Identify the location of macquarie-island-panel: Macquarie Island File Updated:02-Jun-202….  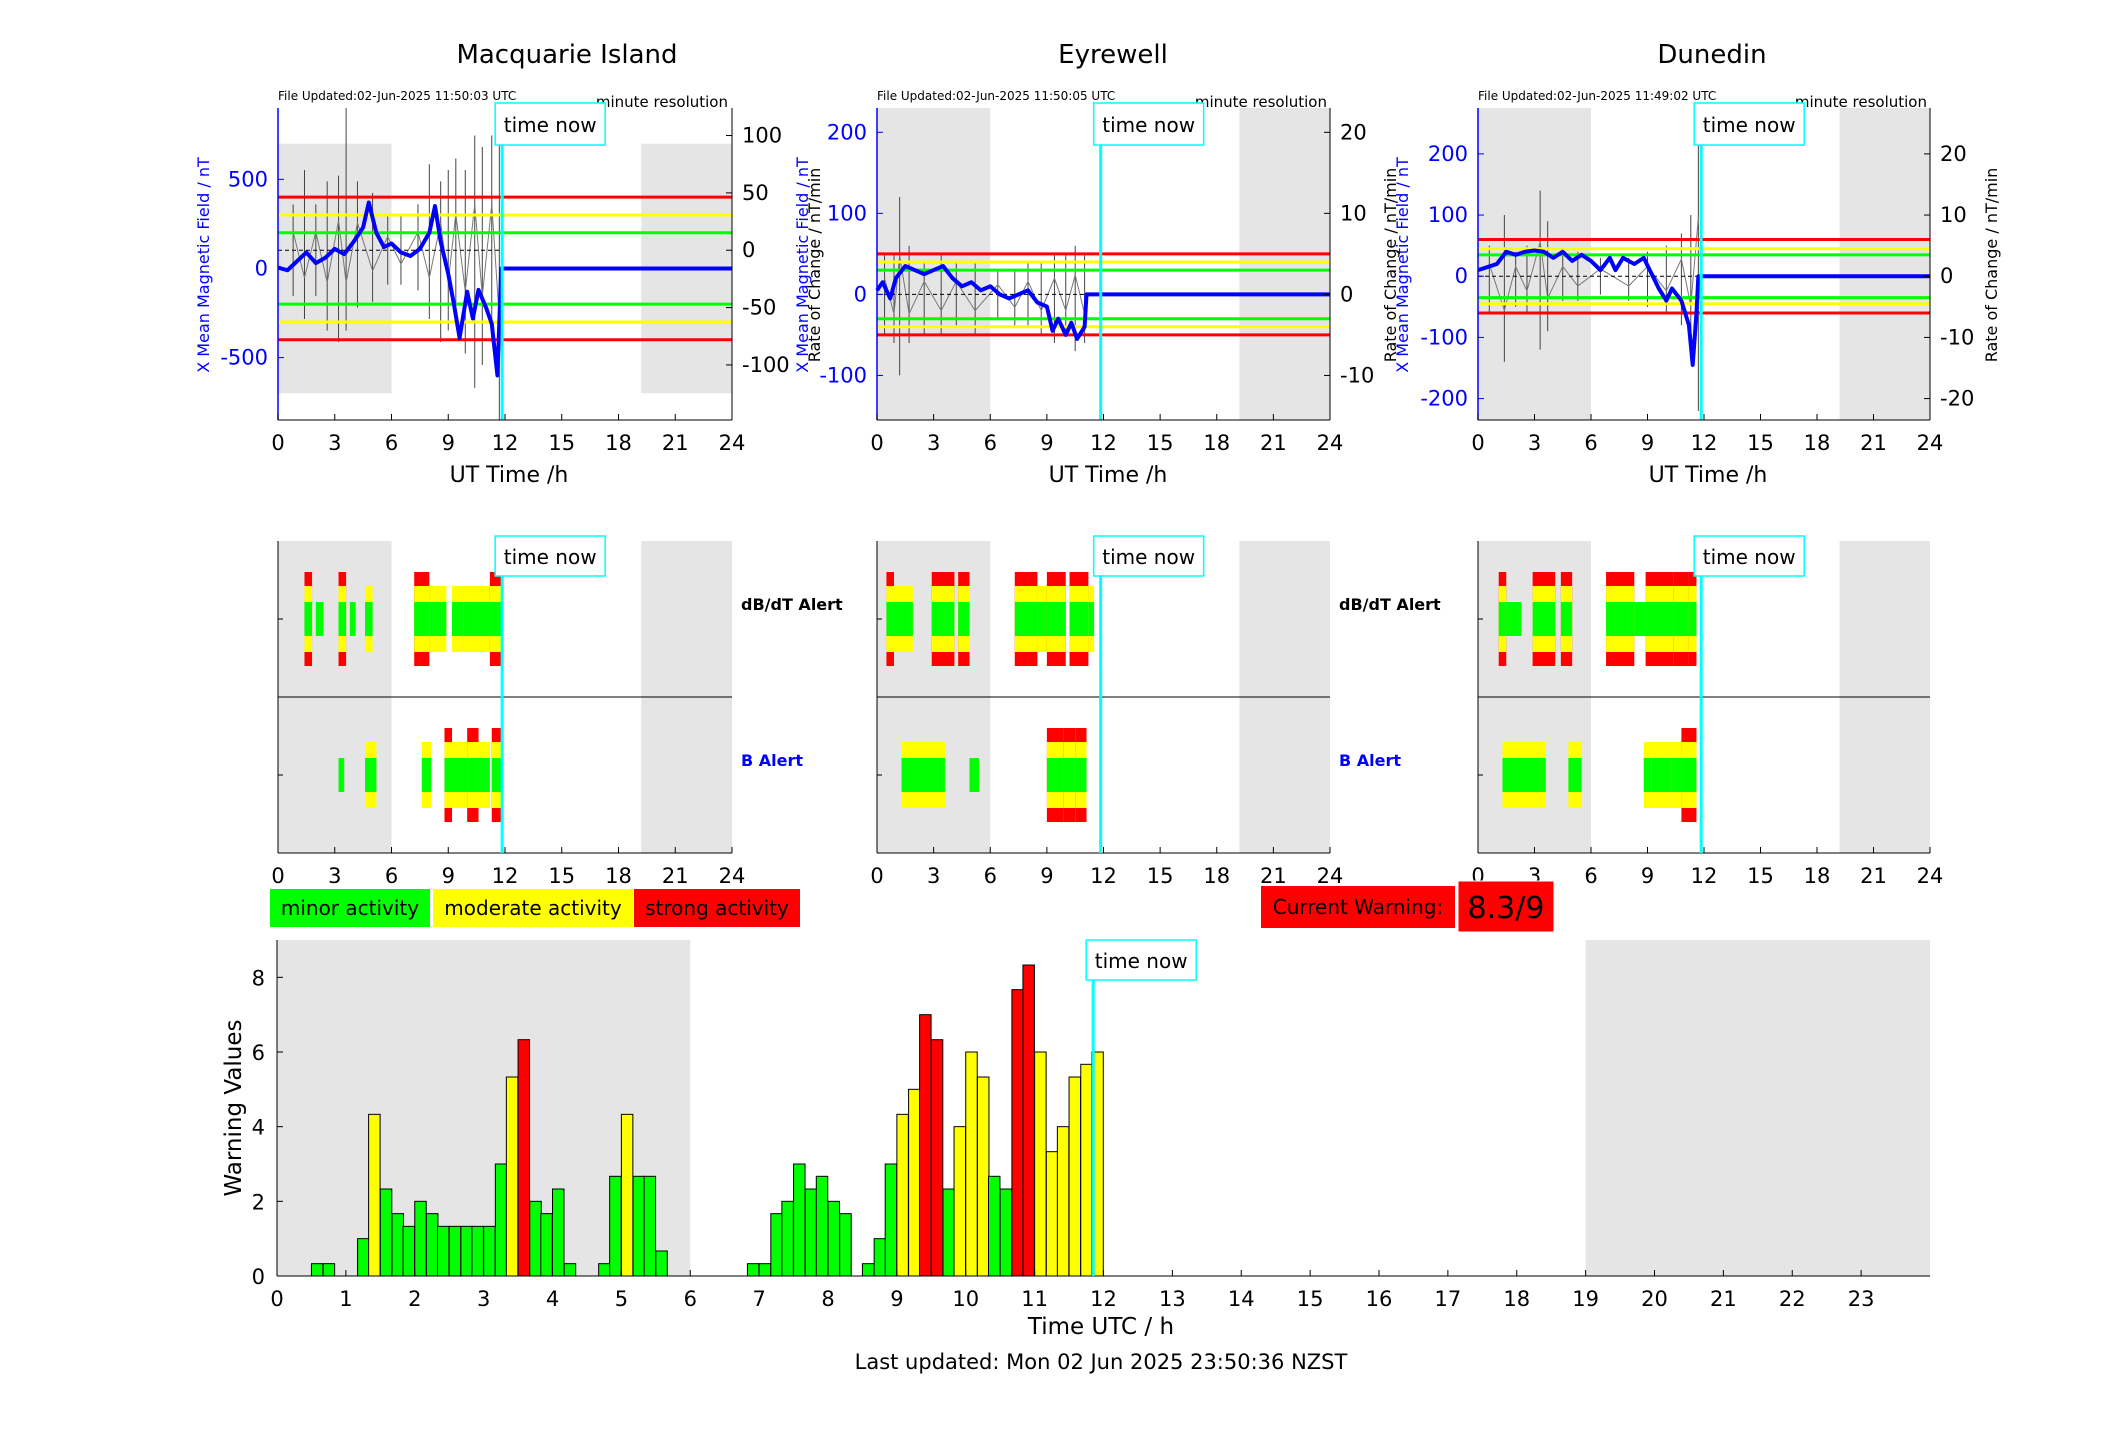
(492, 264).